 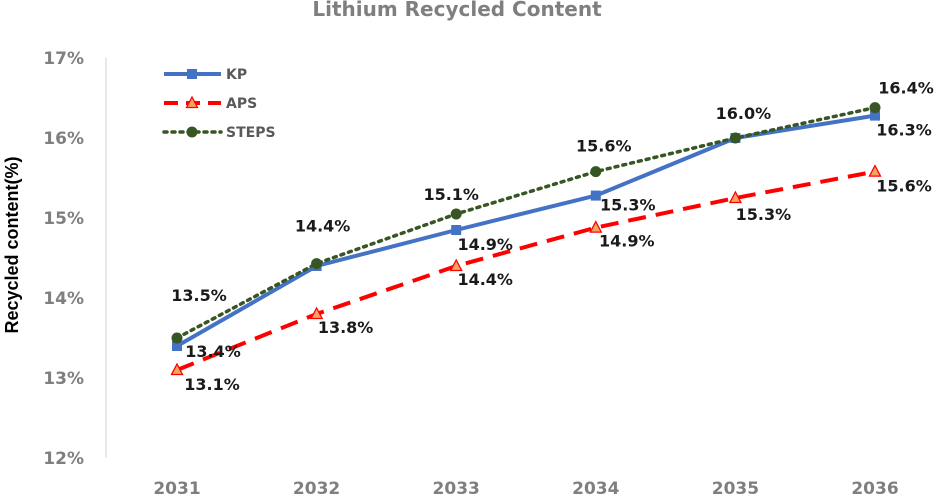 What do you see at coordinates (451, 194) in the screenshot?
I see `data-label-steps: 15.1%` at bounding box center [451, 194].